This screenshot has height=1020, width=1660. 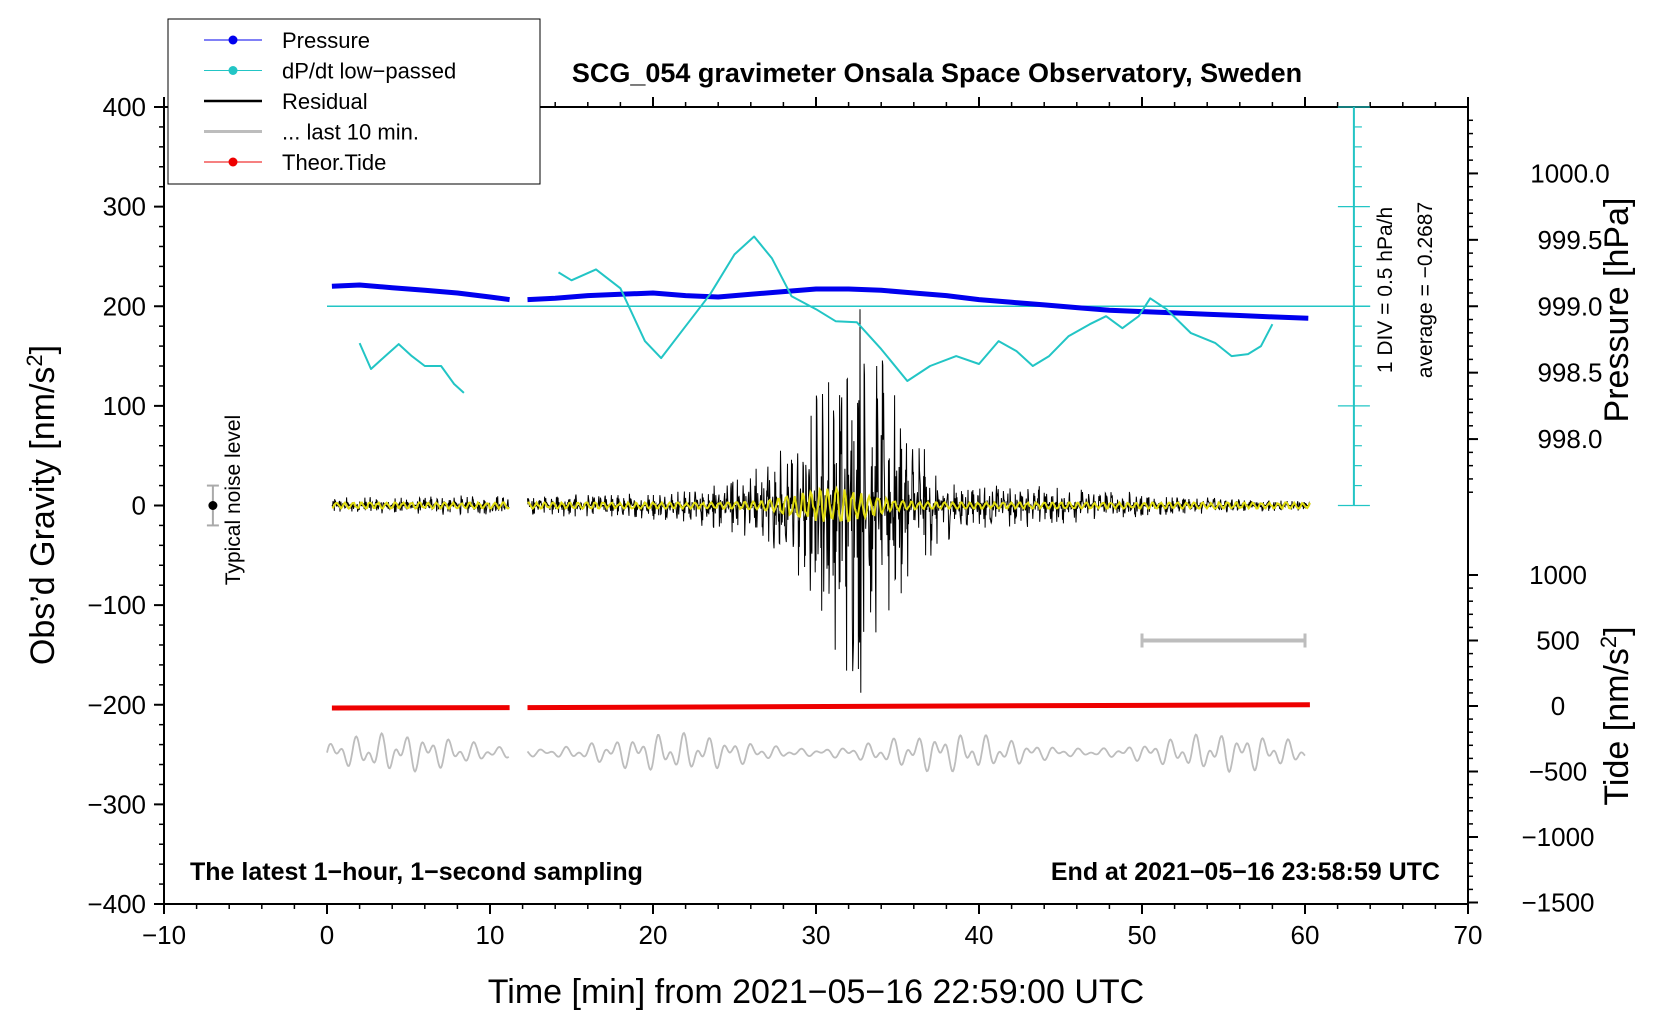 I want to click on legend-label: ... last 10 min., so click(x=350, y=132).